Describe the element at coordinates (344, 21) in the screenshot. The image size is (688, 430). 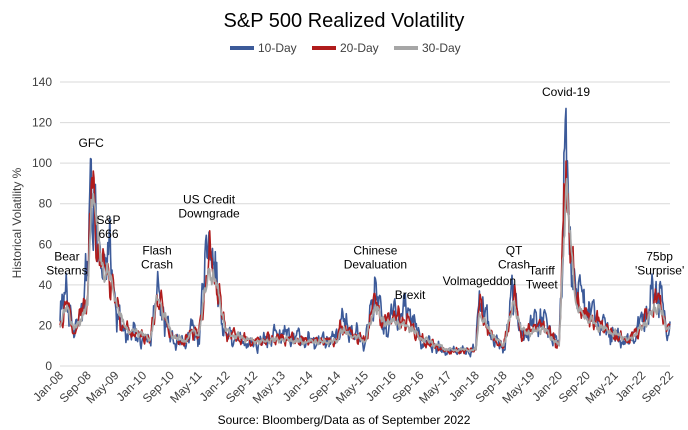
I see `chart-title: S&P 500 Realized Volatility` at that location.